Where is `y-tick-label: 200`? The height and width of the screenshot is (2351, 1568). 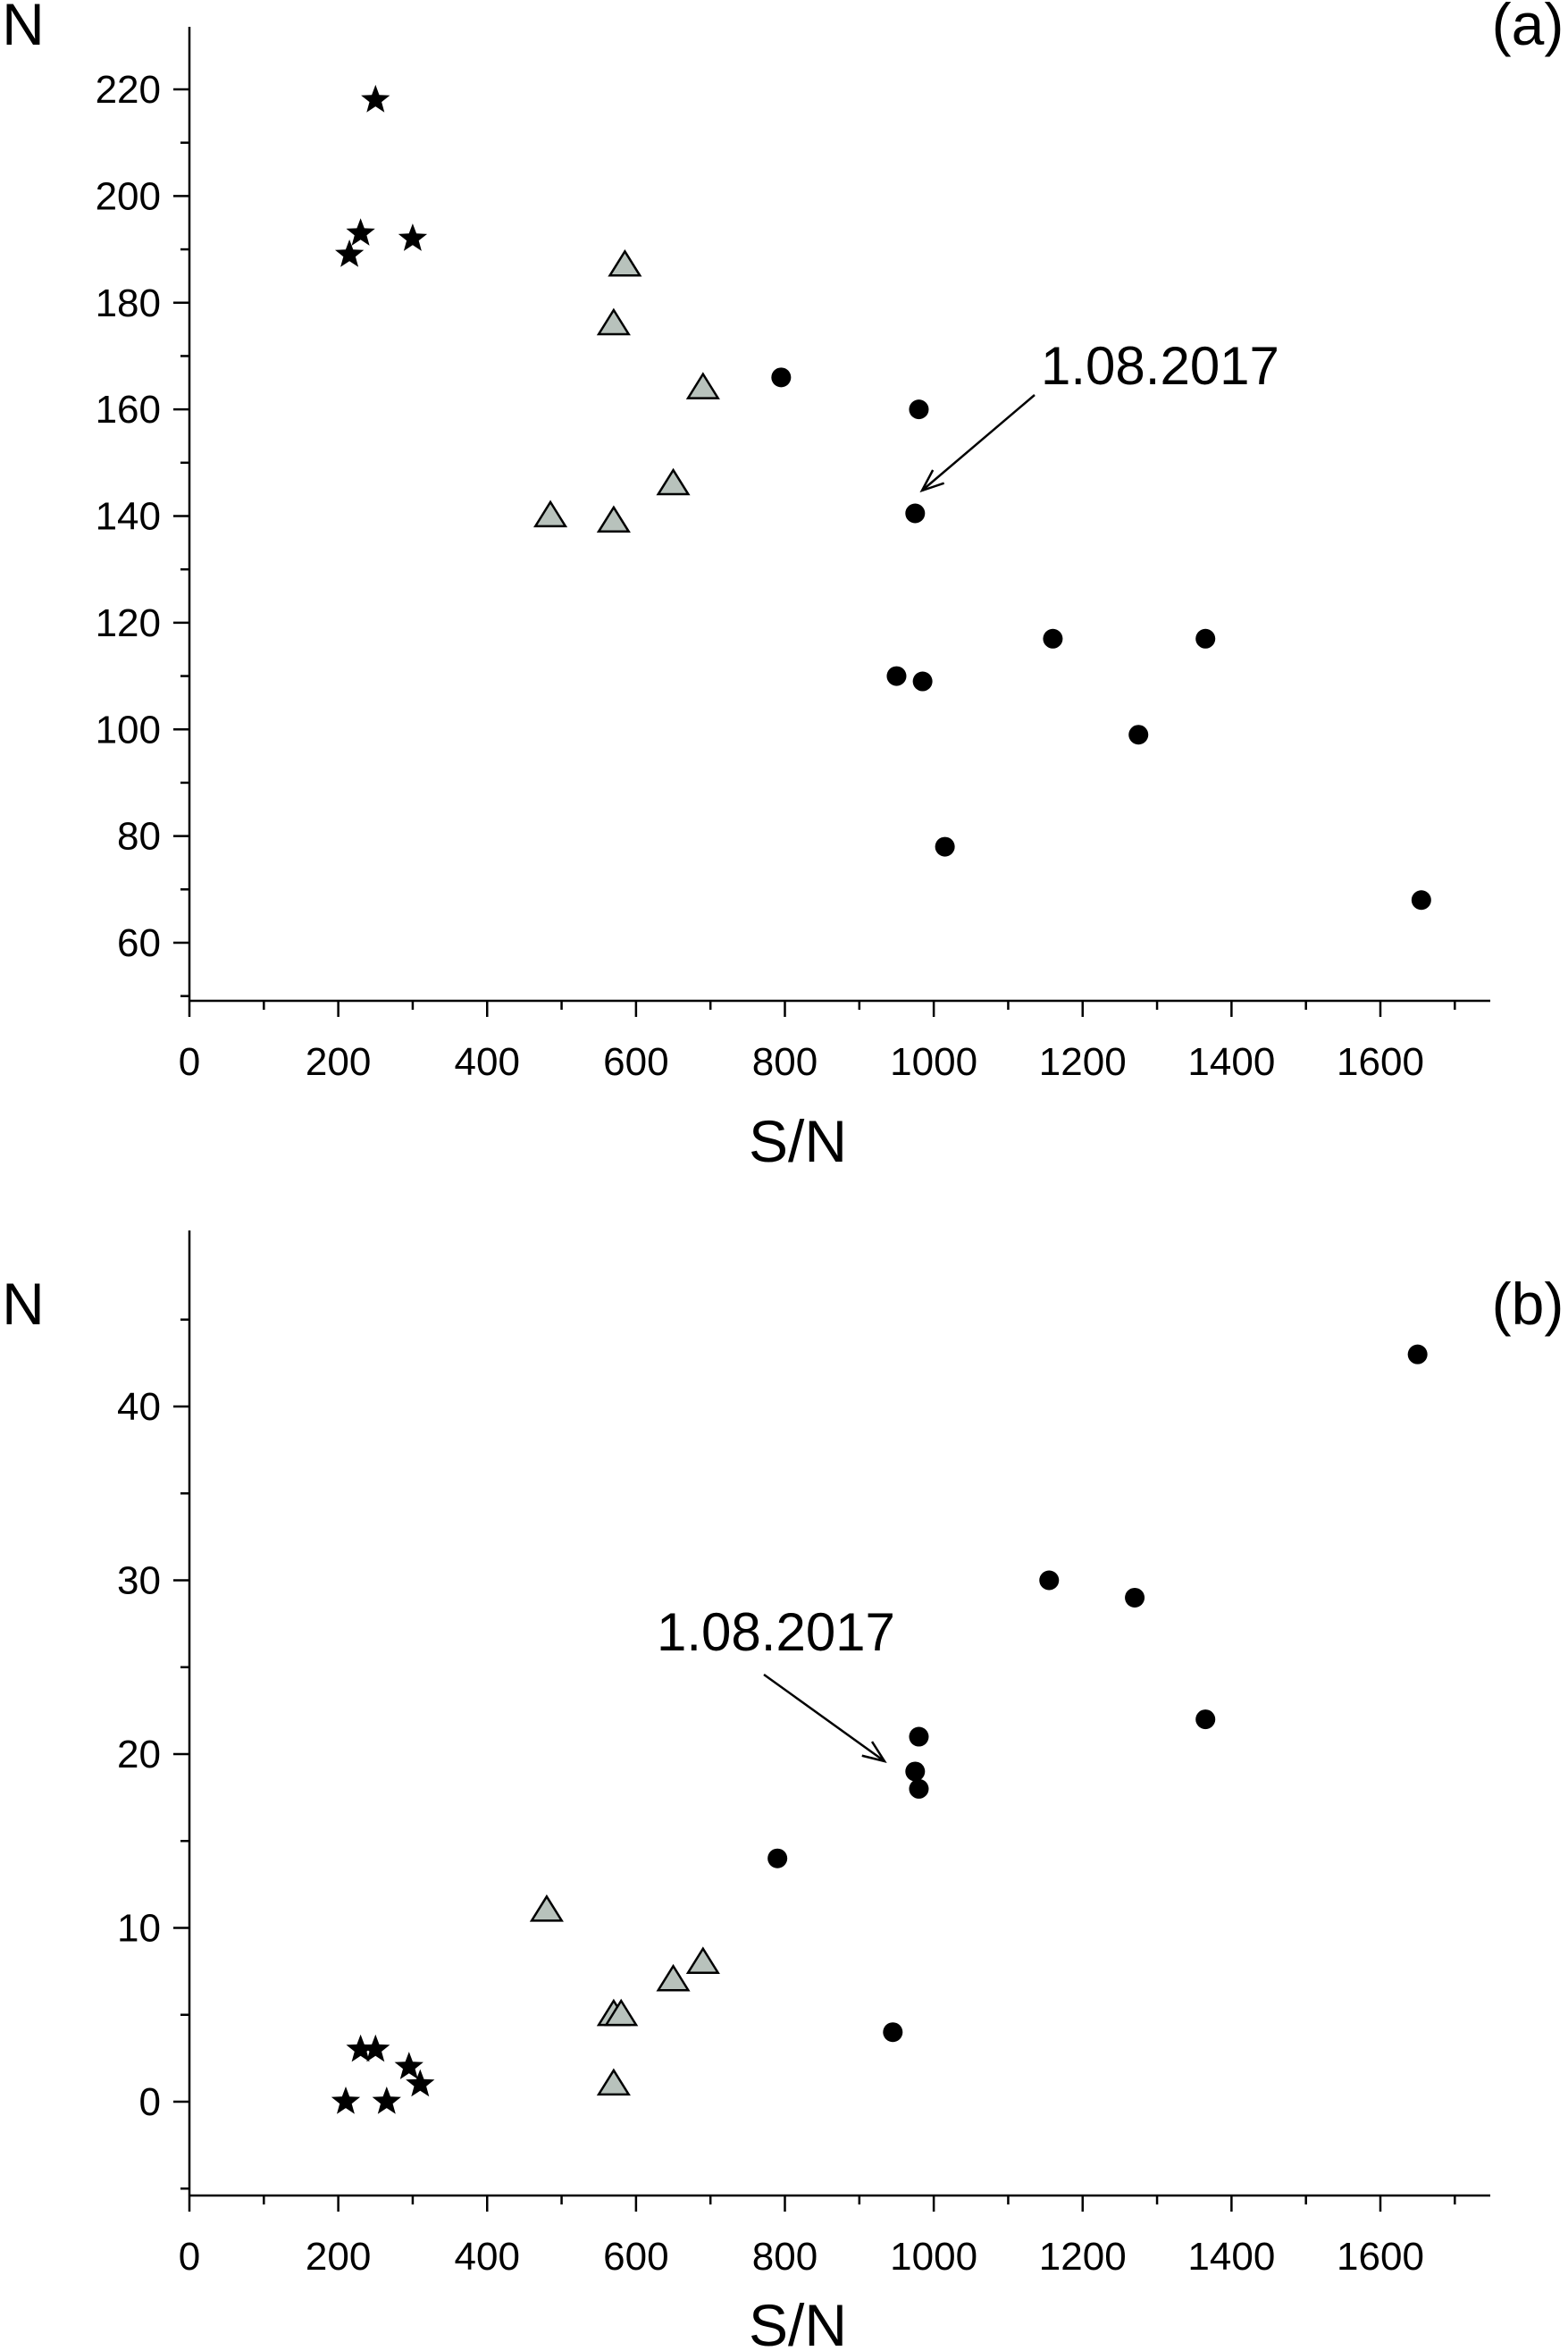 y-tick-label: 200 is located at coordinates (128, 196).